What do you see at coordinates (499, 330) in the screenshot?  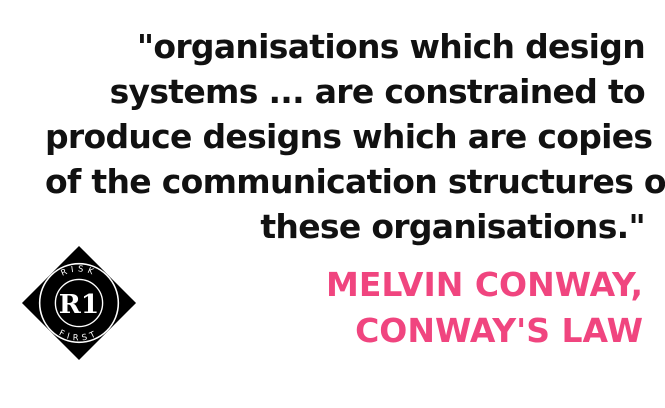 I see `attribution-source: CONWAY'S LAW` at bounding box center [499, 330].